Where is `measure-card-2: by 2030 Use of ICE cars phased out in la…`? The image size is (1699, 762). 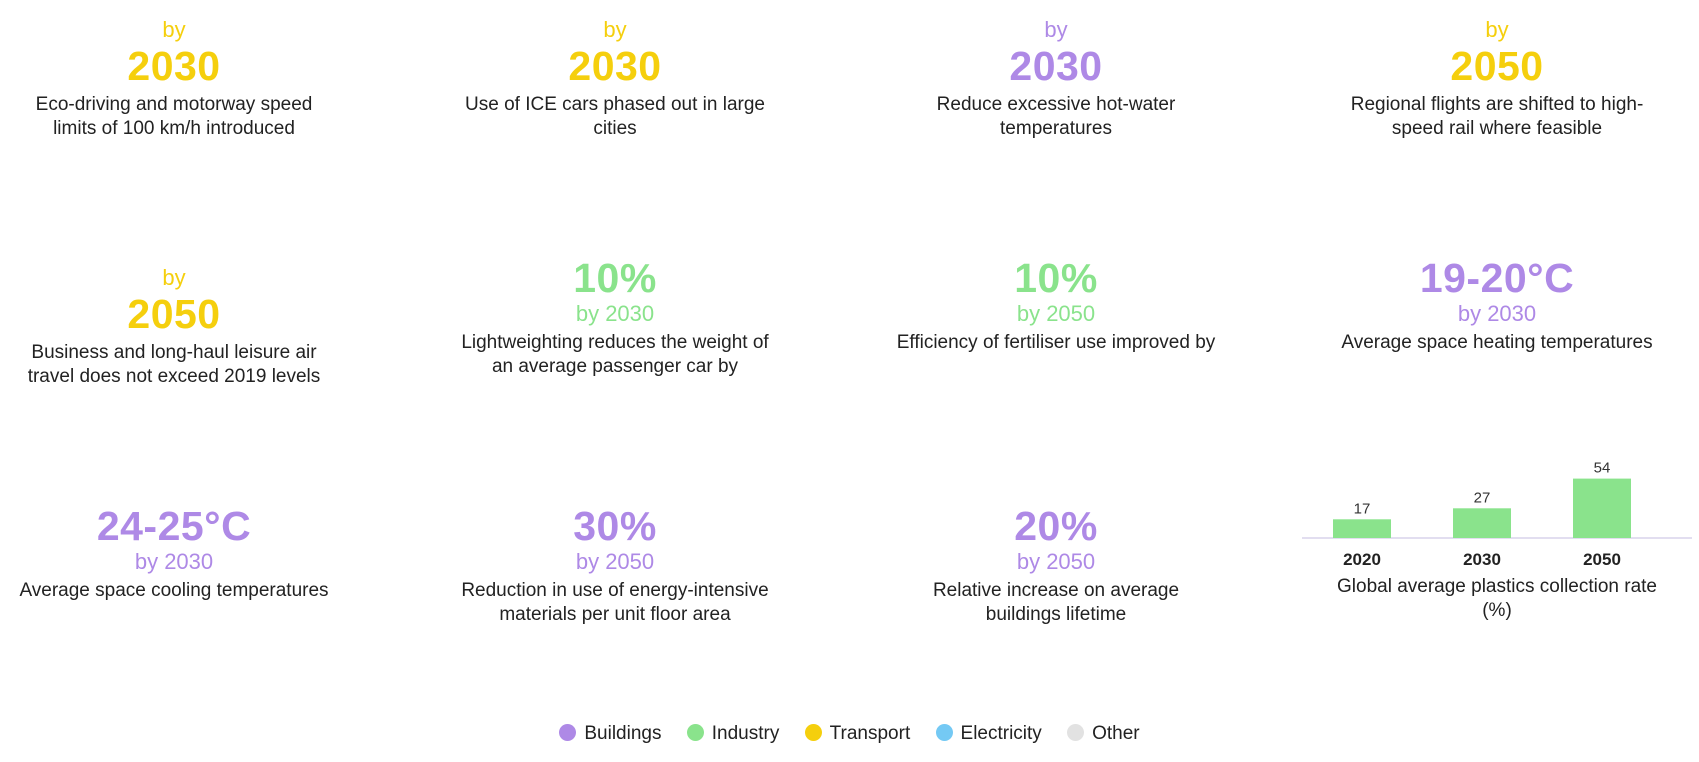
measure-card-2: by 2030 Use of ICE cars phased out in la… is located at coordinates (615, 79).